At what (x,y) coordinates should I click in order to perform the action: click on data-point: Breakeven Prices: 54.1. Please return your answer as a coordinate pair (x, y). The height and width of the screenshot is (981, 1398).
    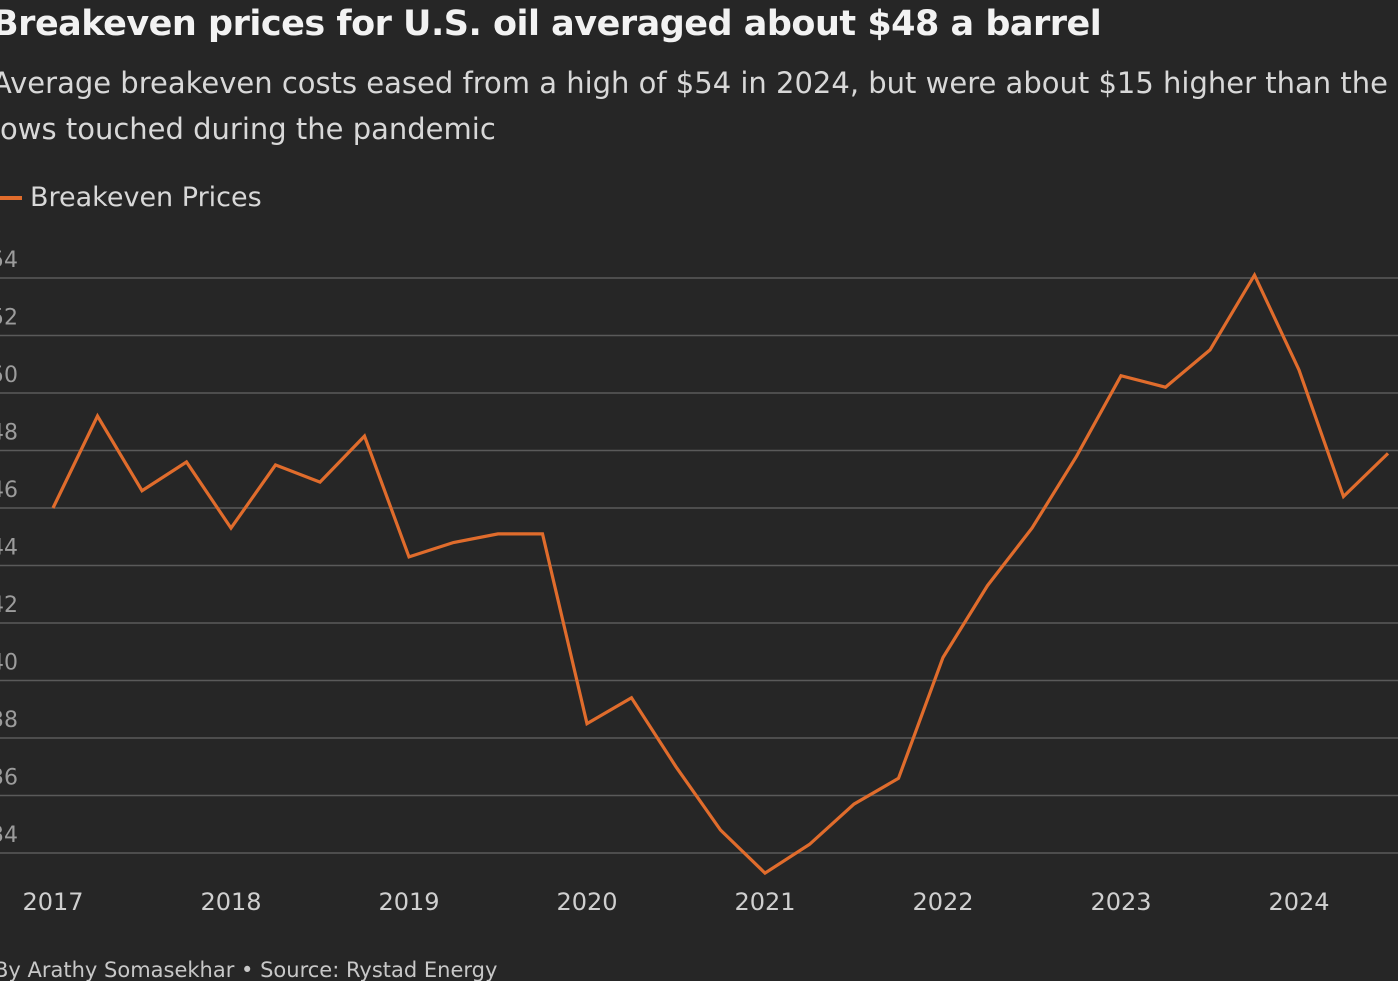
    Looking at the image, I should click on (1255, 275).